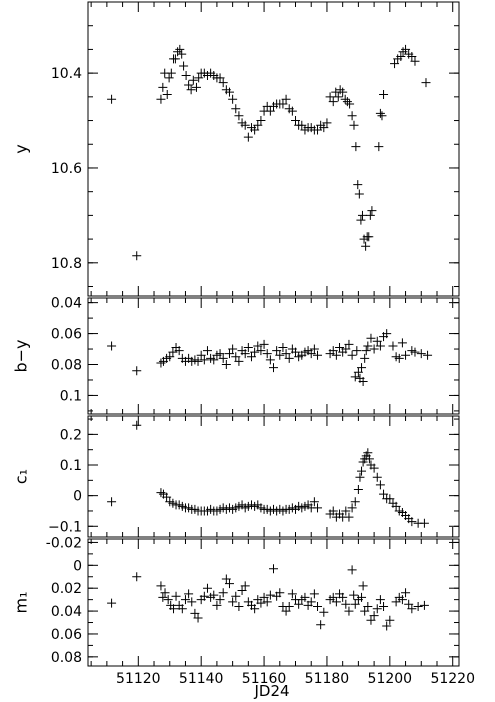  What do you see at coordinates (327, 679) in the screenshot?
I see `x-tick-label: 51180` at bounding box center [327, 679].